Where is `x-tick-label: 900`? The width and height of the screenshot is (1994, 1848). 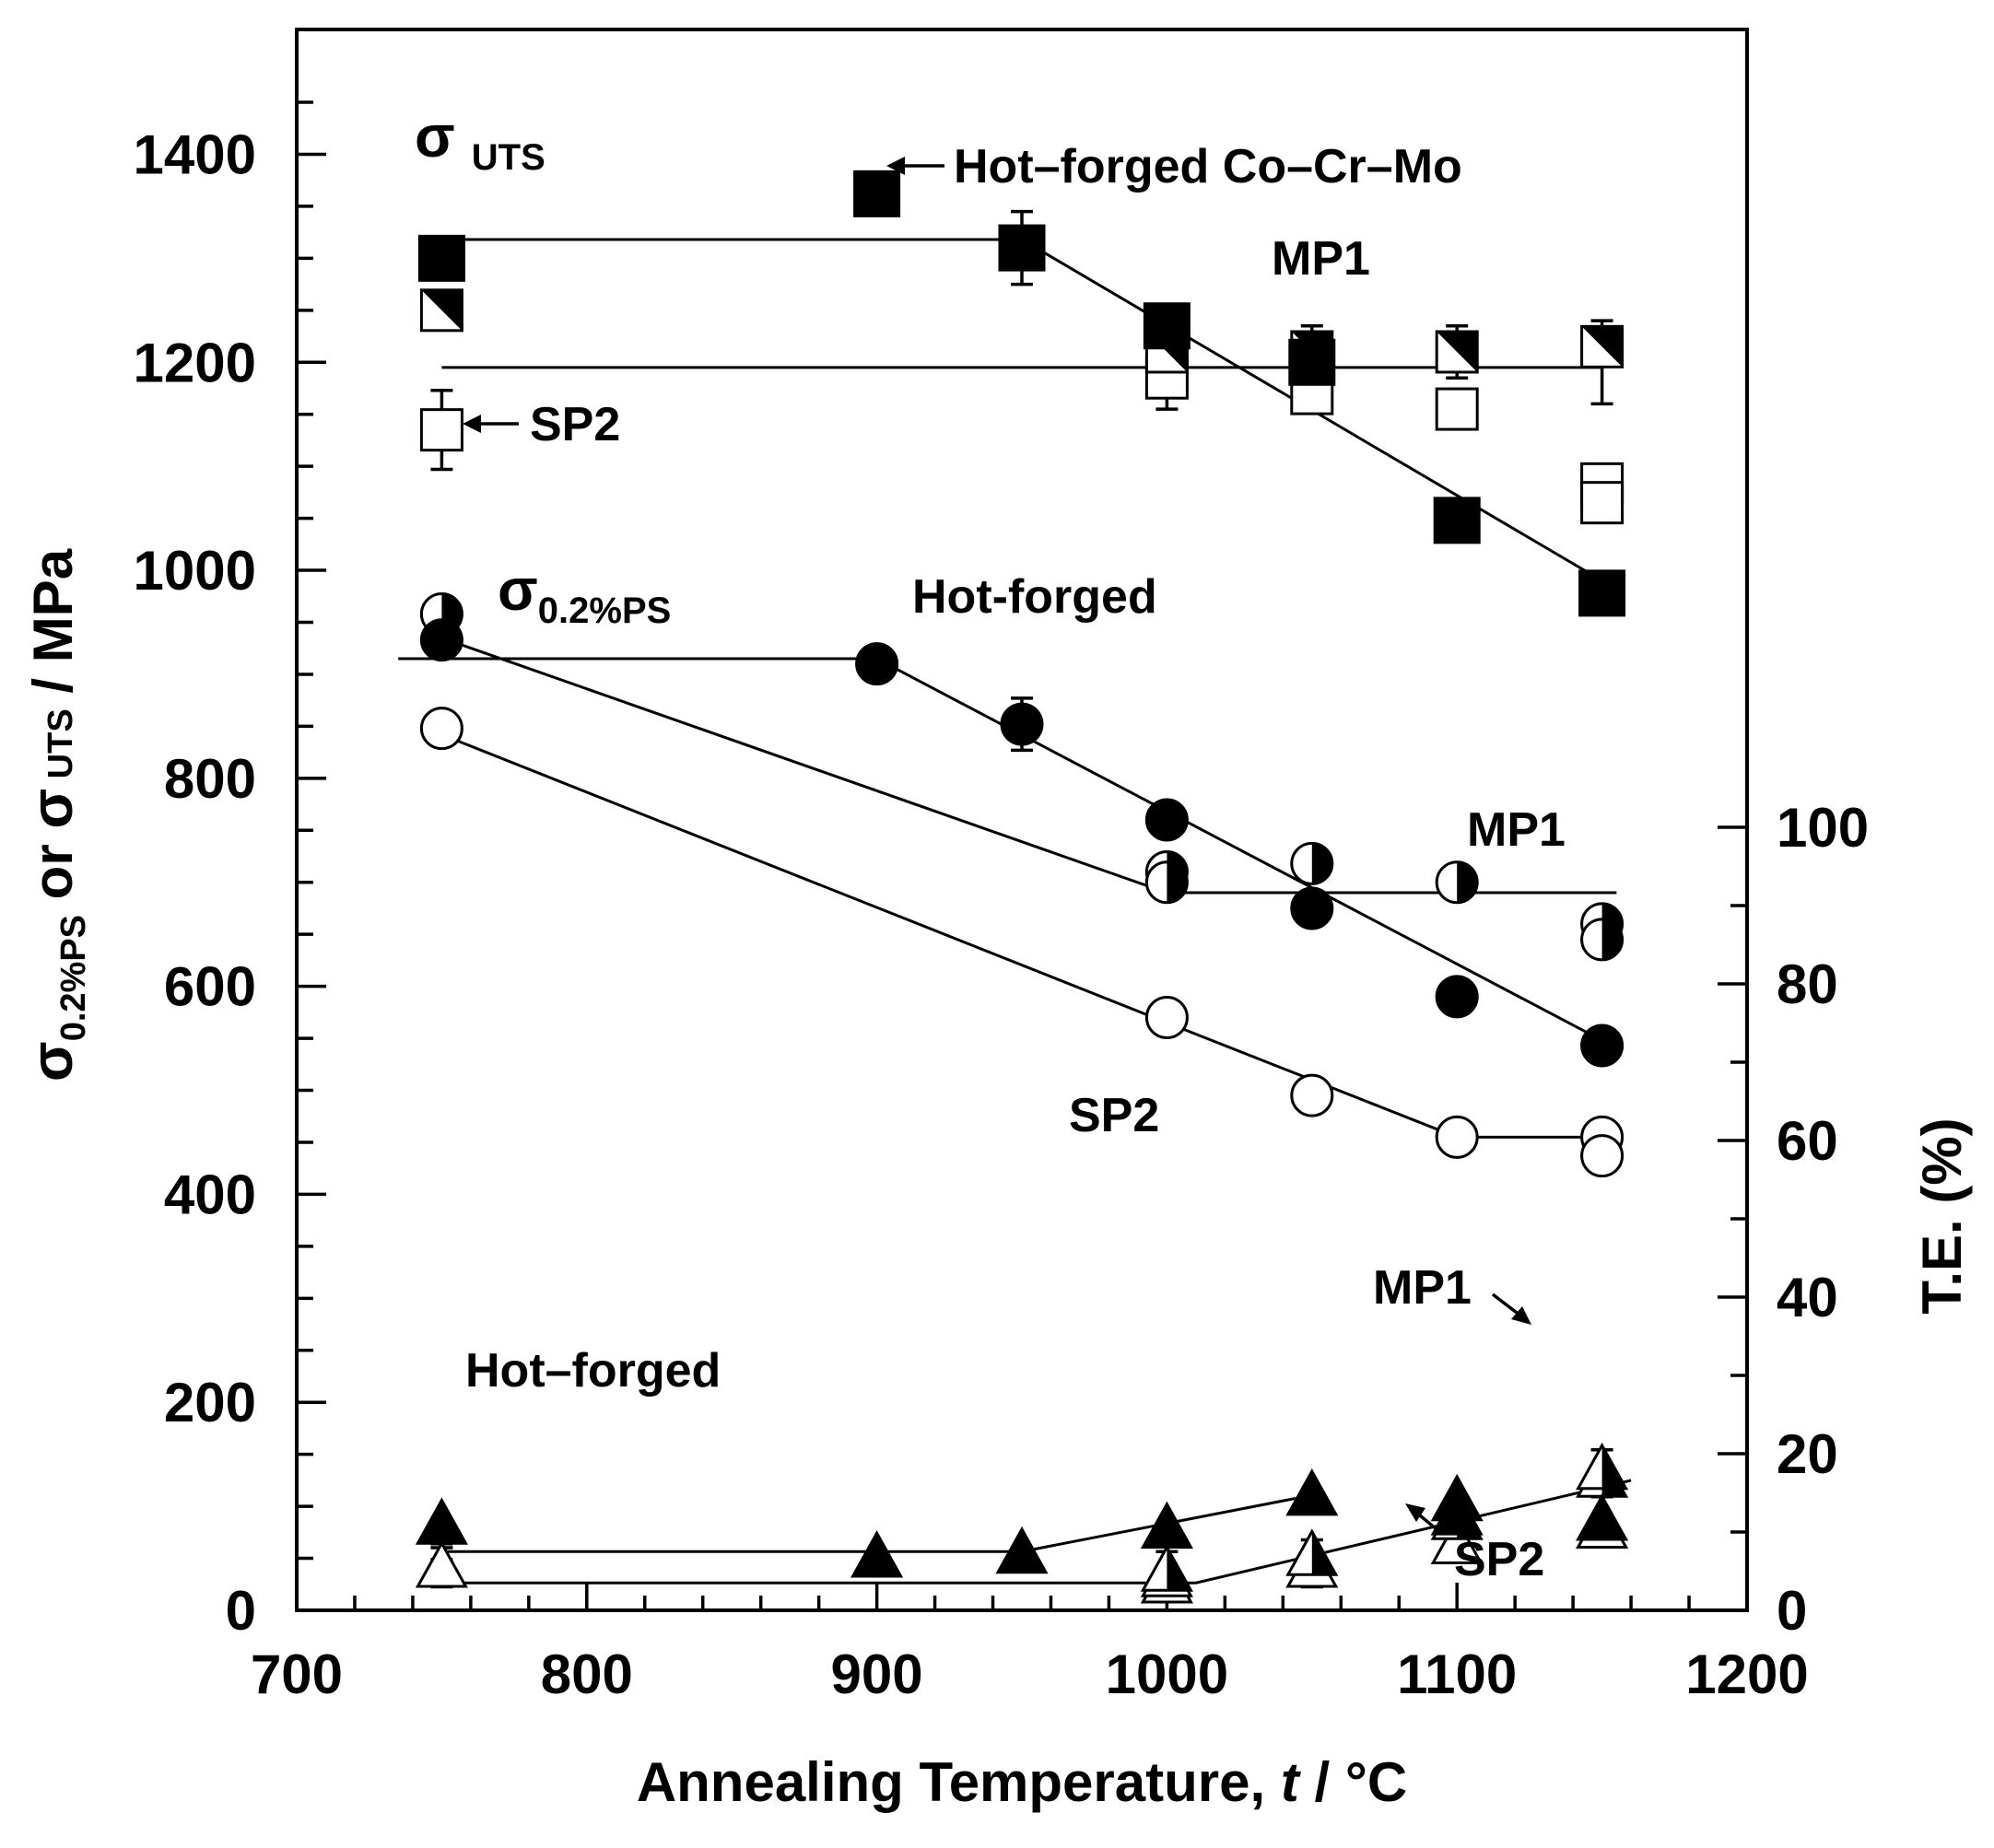 x-tick-label: 900 is located at coordinates (877, 1674).